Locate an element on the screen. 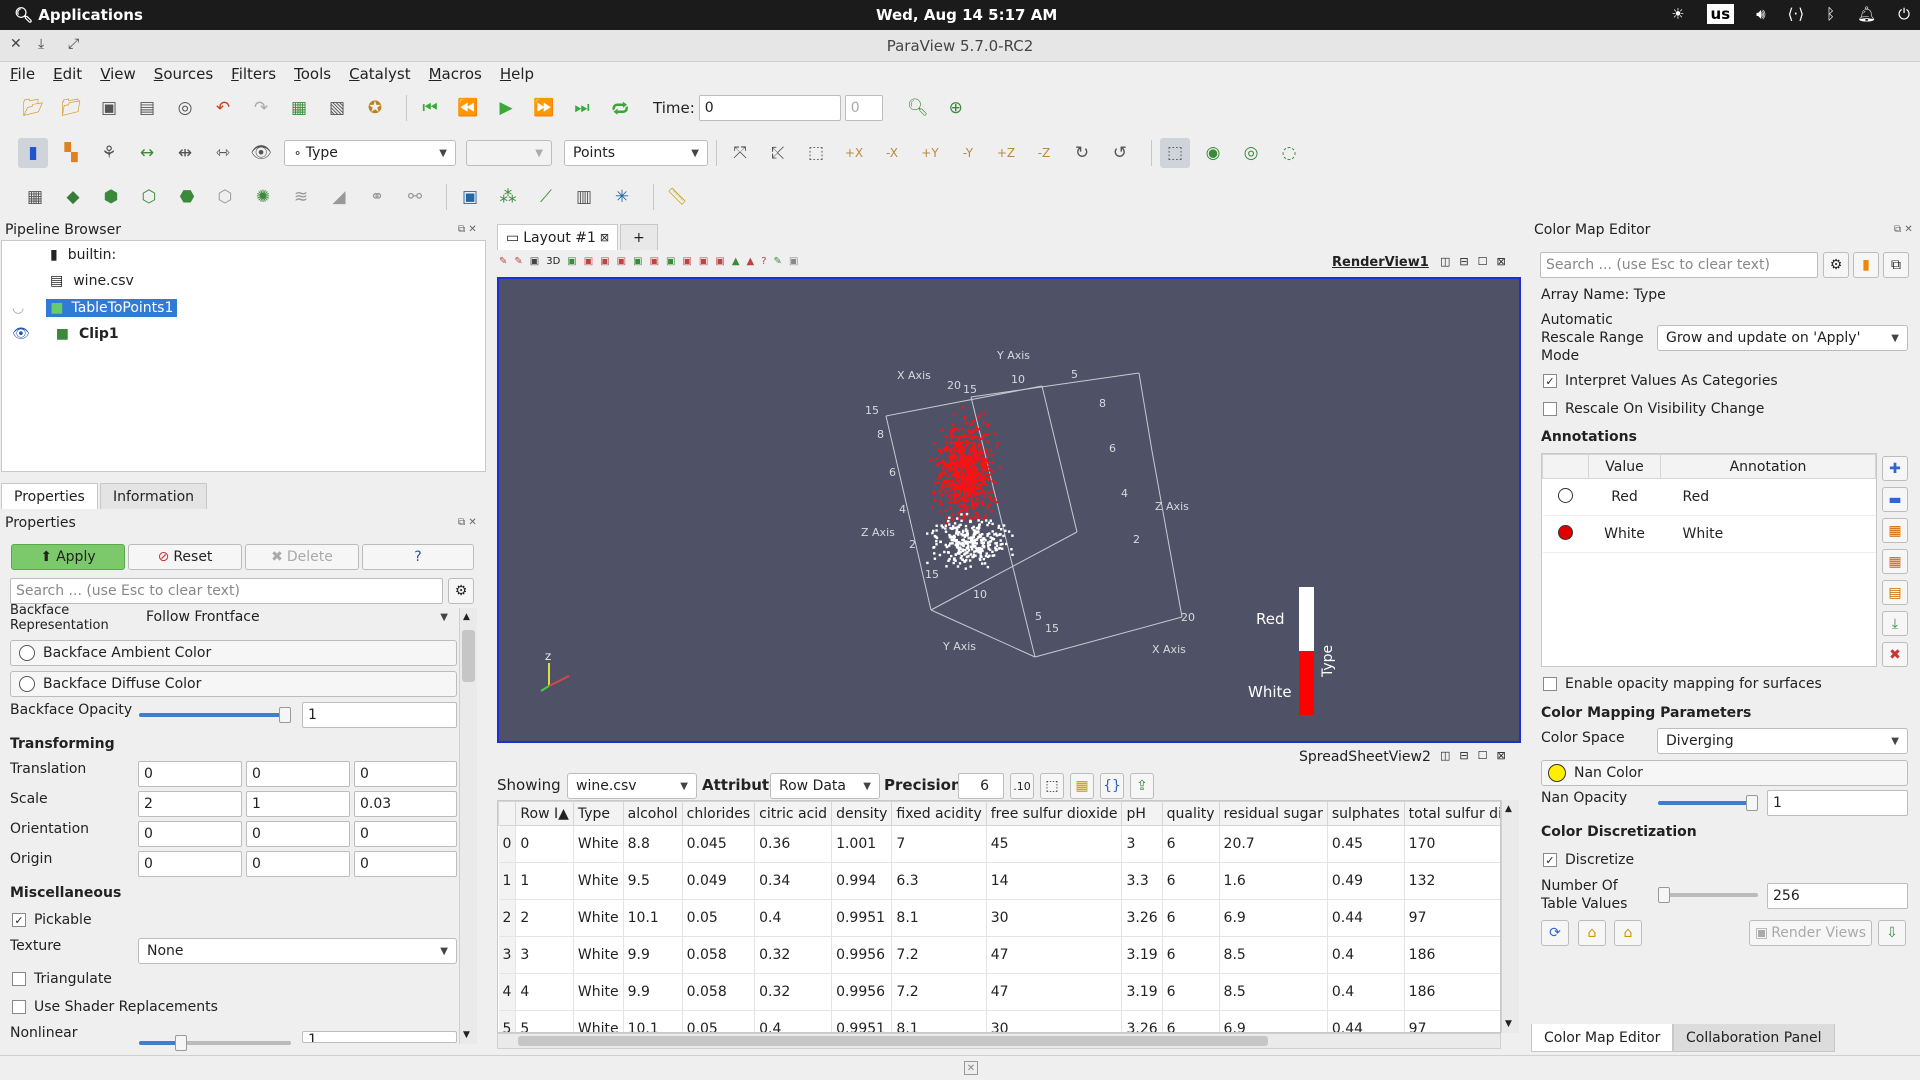 The height and width of the screenshot is (1080, 1920). menu-filters: Filters is located at coordinates (254, 74).